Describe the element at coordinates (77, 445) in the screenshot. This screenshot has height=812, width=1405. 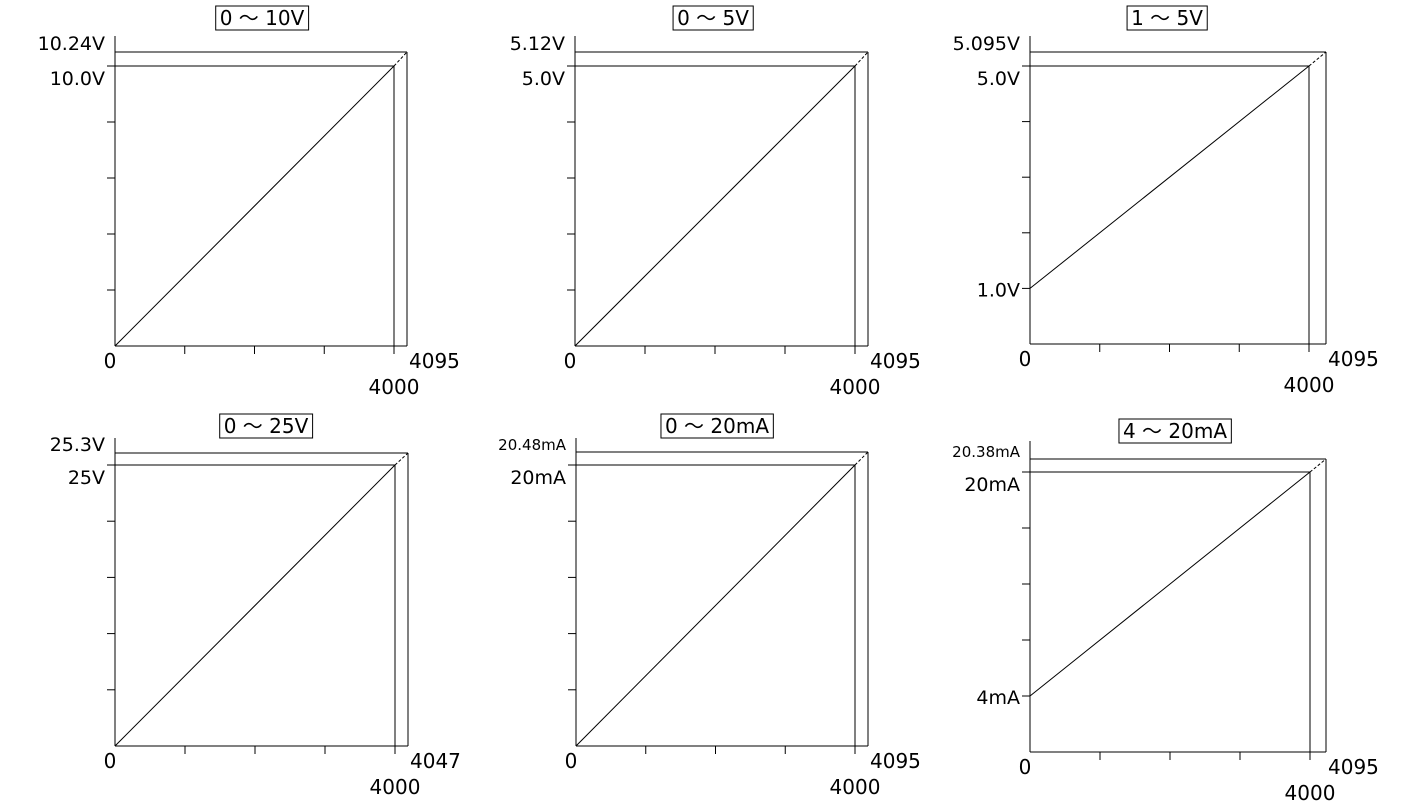
I see `y-max-label: 25.3V` at that location.